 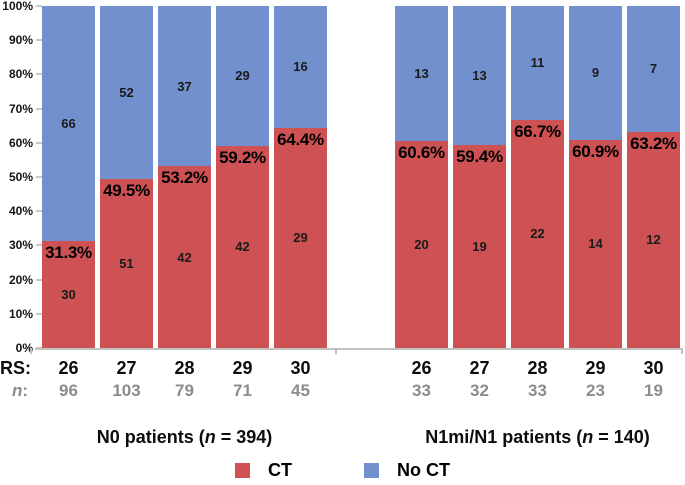 I want to click on stacked-bar-rs-29: 9 60.9% 14, so click(x=595, y=177).